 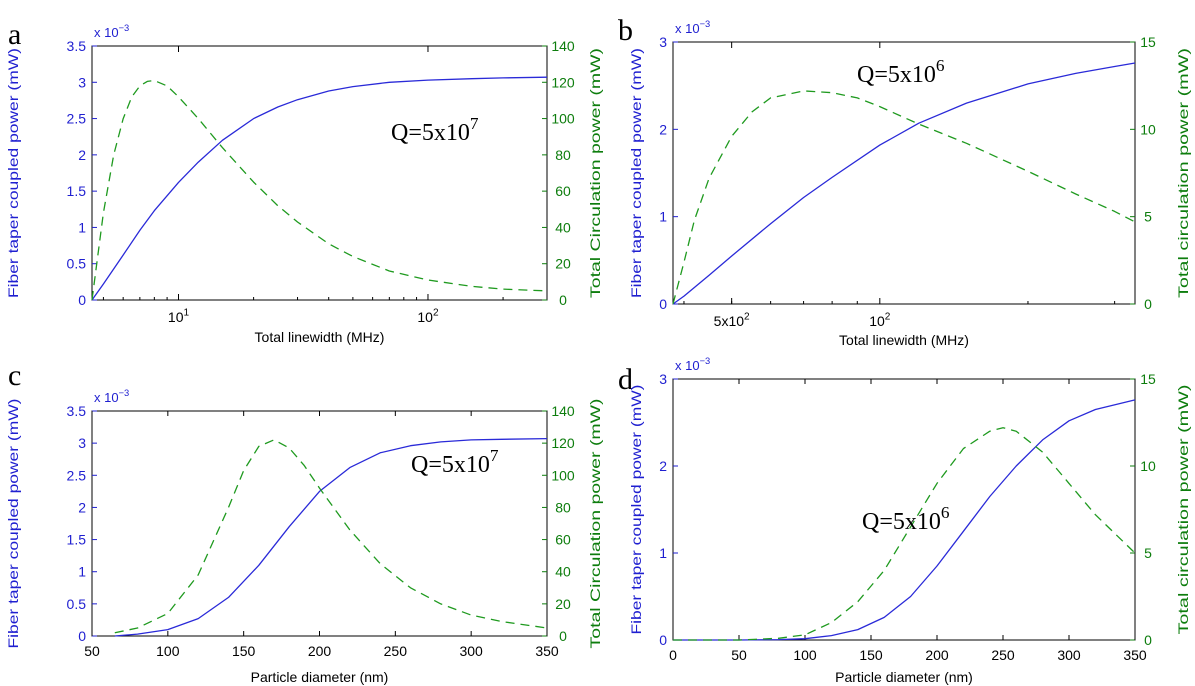 What do you see at coordinates (563, 604) in the screenshot?
I see `y-right-tick-label: 20` at bounding box center [563, 604].